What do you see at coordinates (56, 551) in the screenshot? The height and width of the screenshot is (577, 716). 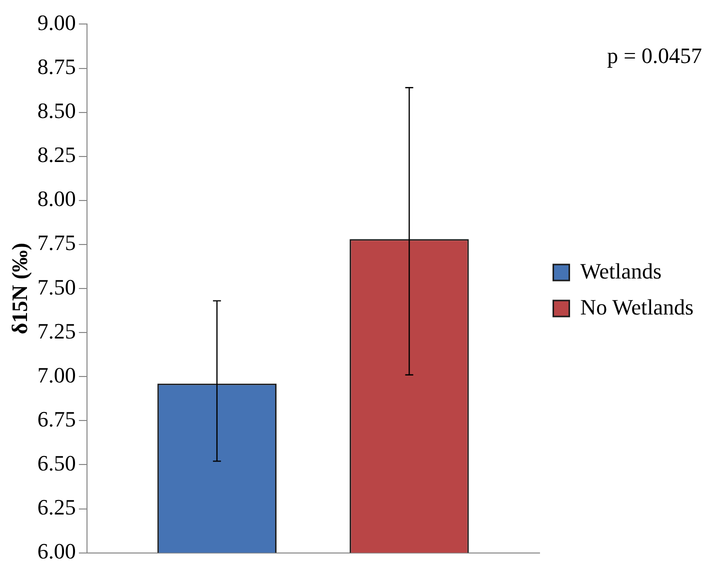 I see `y-tick-label: 6.00` at bounding box center [56, 551].